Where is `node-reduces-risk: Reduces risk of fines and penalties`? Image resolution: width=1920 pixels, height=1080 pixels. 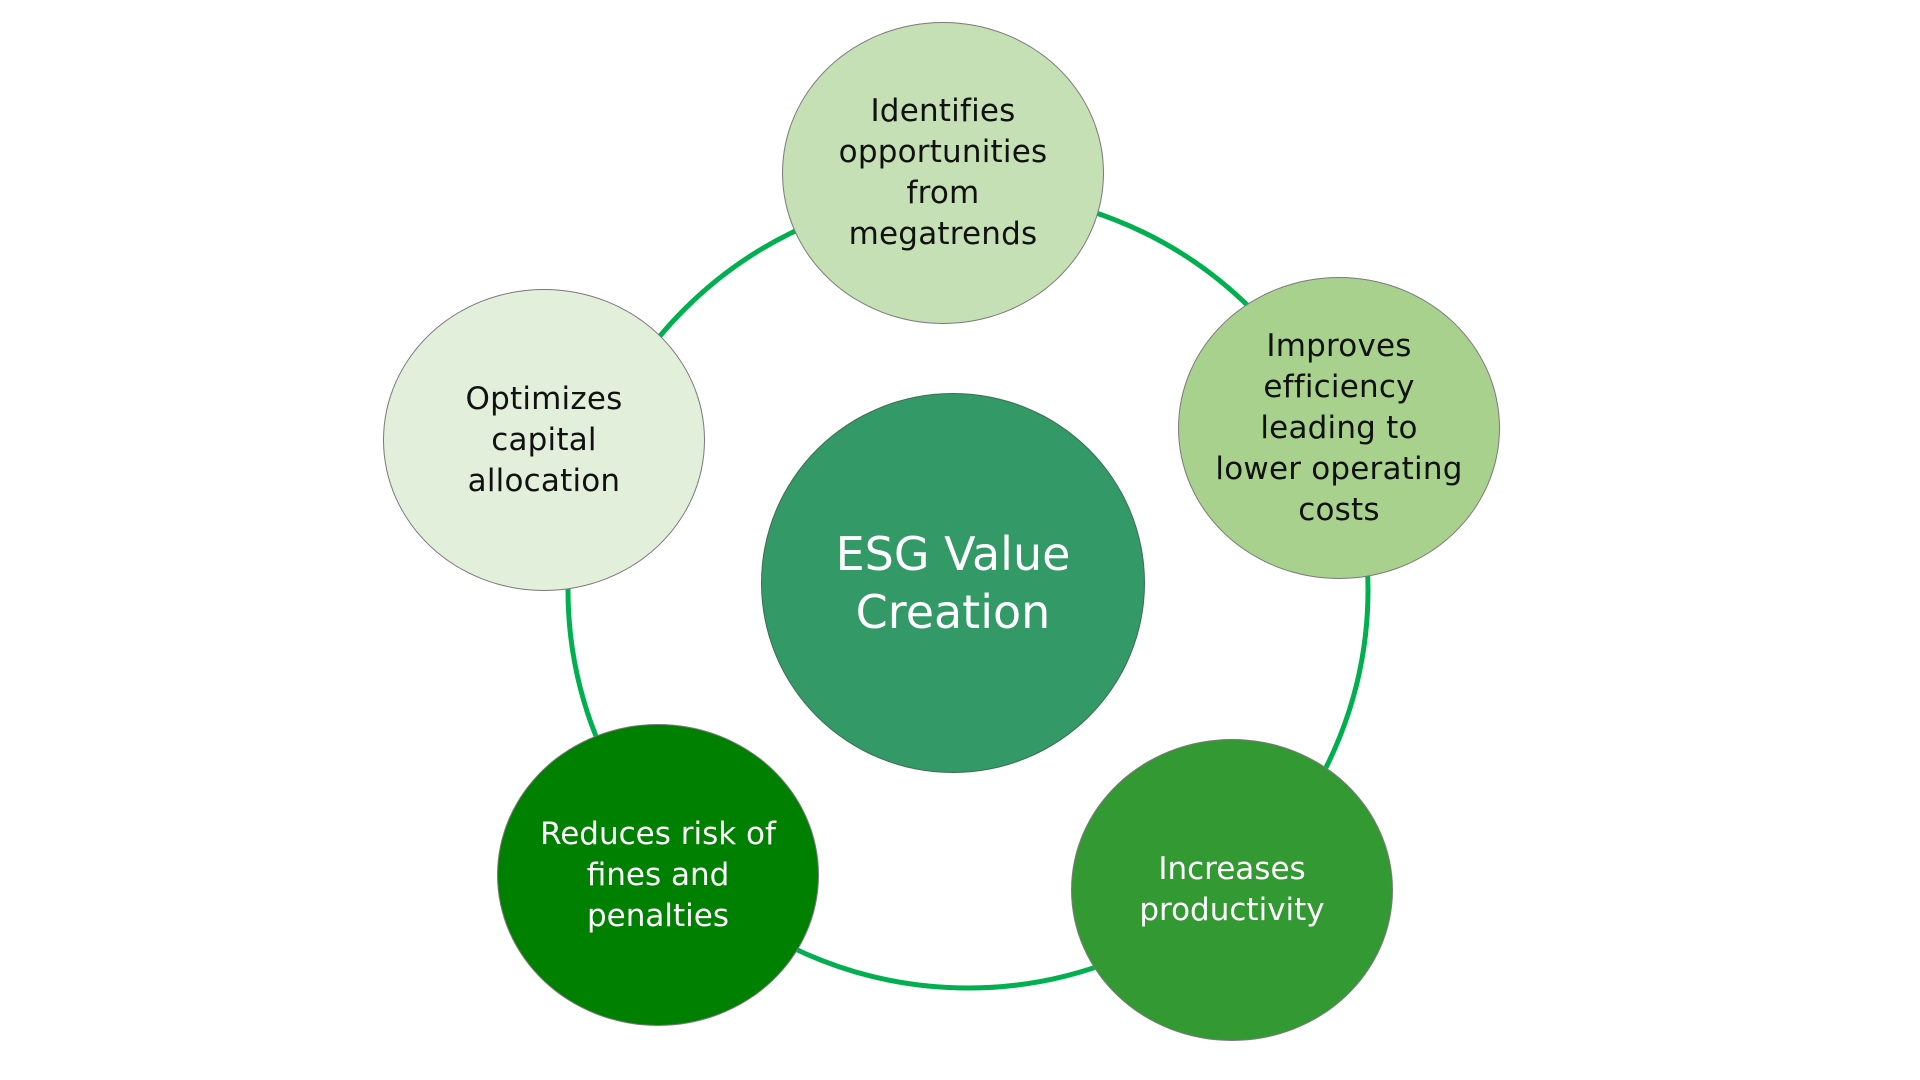
node-reduces-risk: Reduces risk of fines and penalties is located at coordinates (658, 875).